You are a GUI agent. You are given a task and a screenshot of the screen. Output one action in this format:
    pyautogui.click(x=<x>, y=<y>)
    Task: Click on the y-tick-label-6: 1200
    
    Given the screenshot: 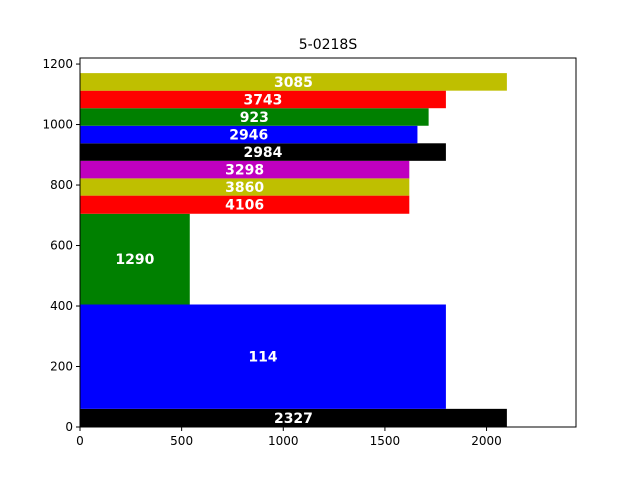 What is the action you would take?
    pyautogui.click(x=57, y=64)
    